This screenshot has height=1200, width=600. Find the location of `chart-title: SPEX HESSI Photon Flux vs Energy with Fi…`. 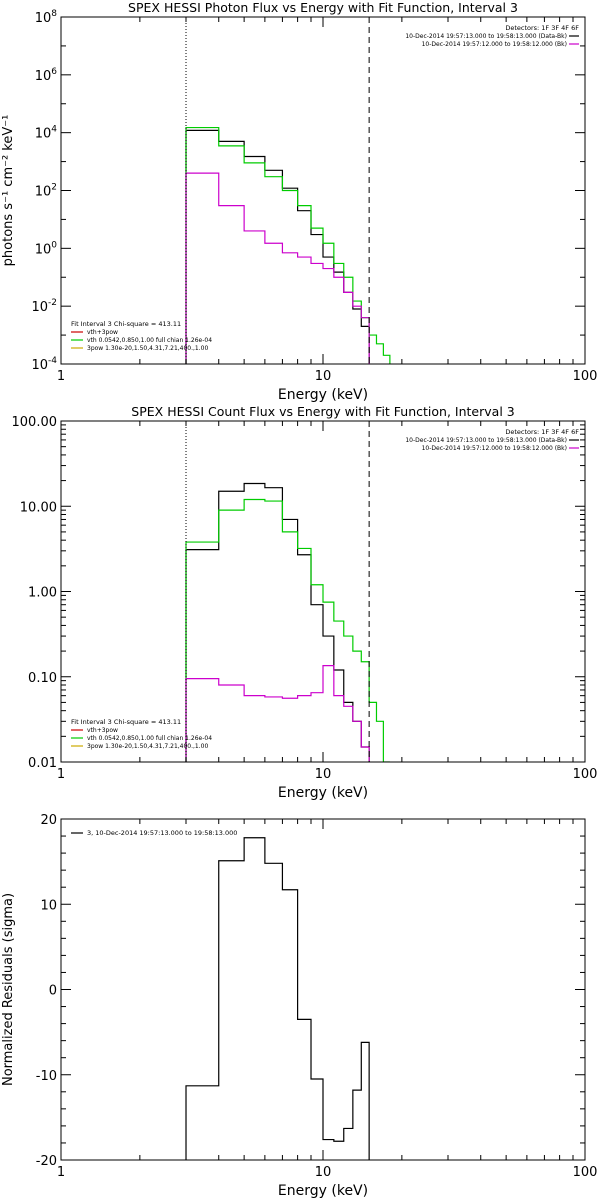

chart-title: SPEX HESSI Photon Flux vs Energy with Fi… is located at coordinates (323, 7).